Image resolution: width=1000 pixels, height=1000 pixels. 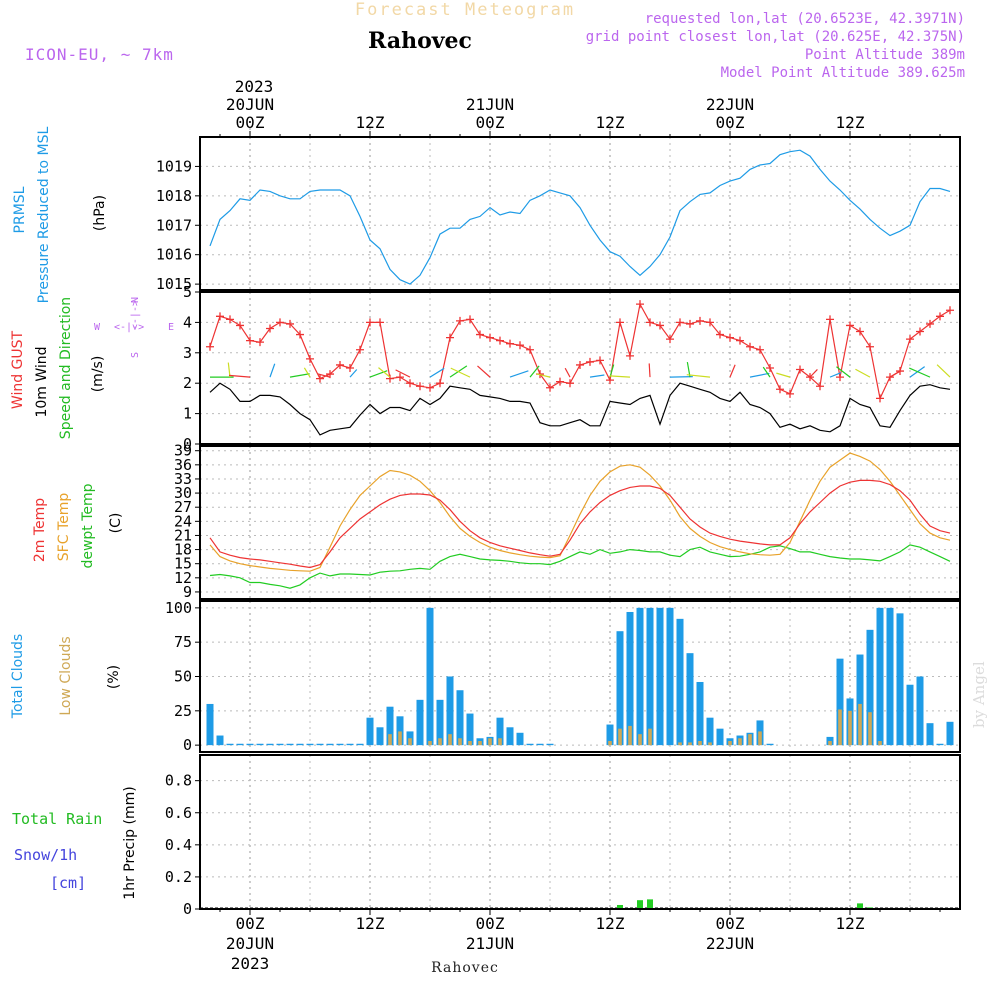 What do you see at coordinates (250, 943) in the screenshot?
I see `bottom-axis-label: 20JUN` at bounding box center [250, 943].